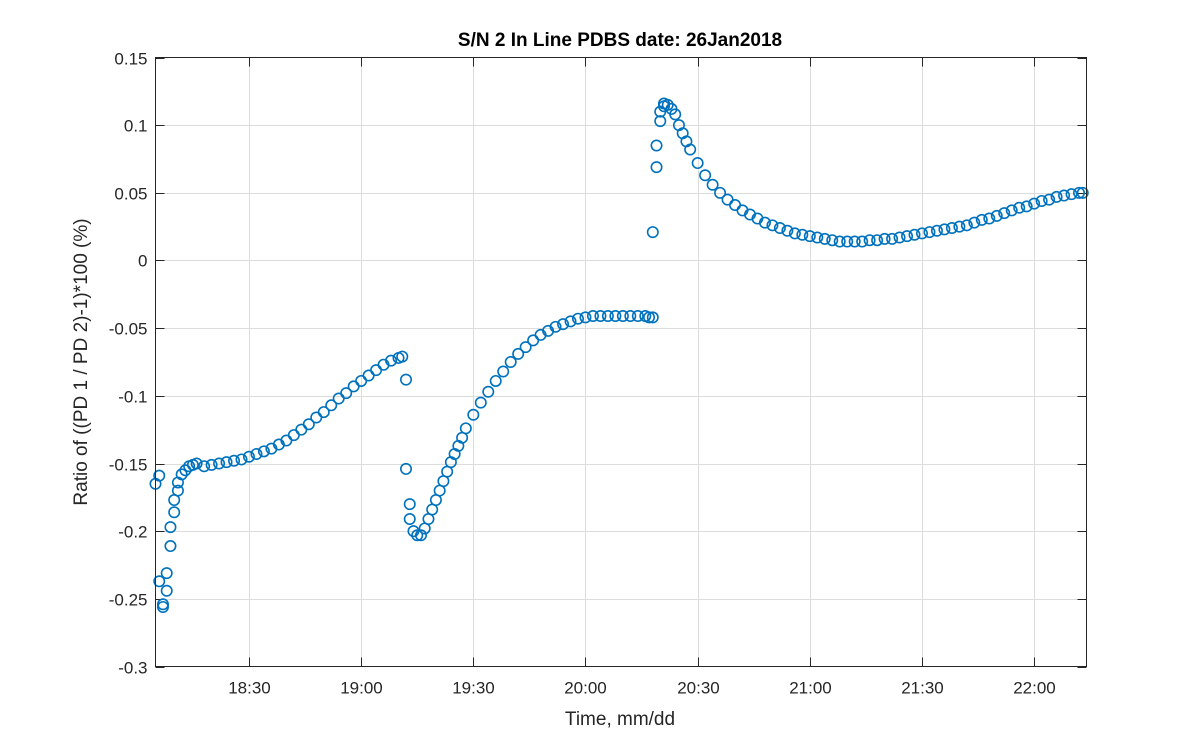  I want to click on y-tick-label: 0.1, so click(136, 126).